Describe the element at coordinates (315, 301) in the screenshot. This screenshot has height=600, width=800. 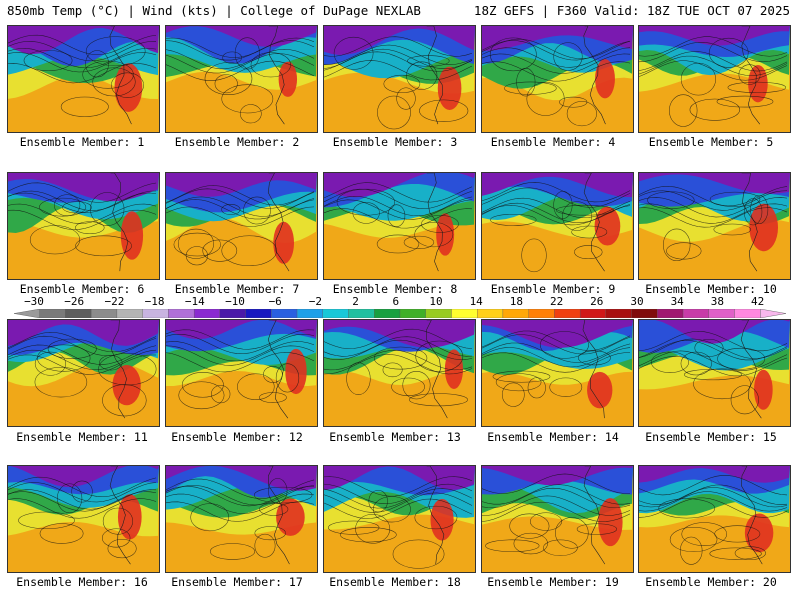
I see `colorbar-tick-label: −2` at that location.